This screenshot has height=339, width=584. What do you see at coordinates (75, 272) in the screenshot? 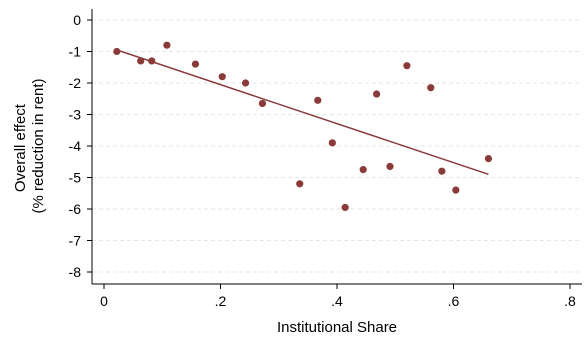
I see `y-tick-label: -8` at bounding box center [75, 272].